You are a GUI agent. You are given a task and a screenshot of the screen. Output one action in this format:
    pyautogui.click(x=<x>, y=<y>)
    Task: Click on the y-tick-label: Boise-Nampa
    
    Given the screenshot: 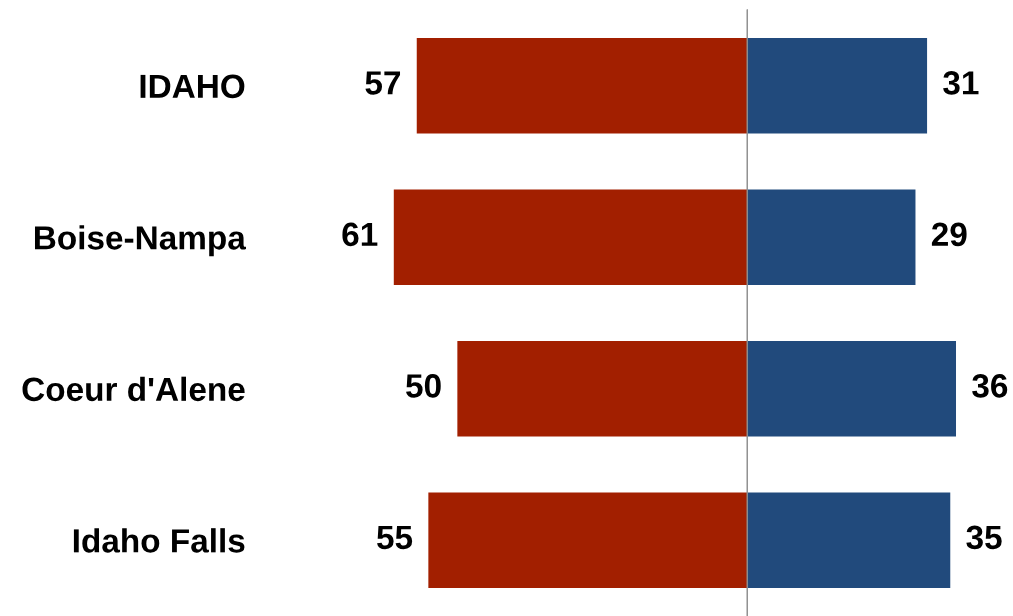 What is the action you would take?
    pyautogui.click(x=140, y=241)
    